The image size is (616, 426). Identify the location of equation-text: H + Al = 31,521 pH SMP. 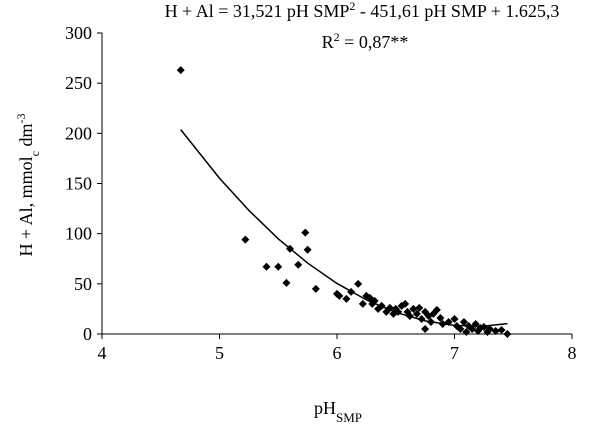
(257, 11).